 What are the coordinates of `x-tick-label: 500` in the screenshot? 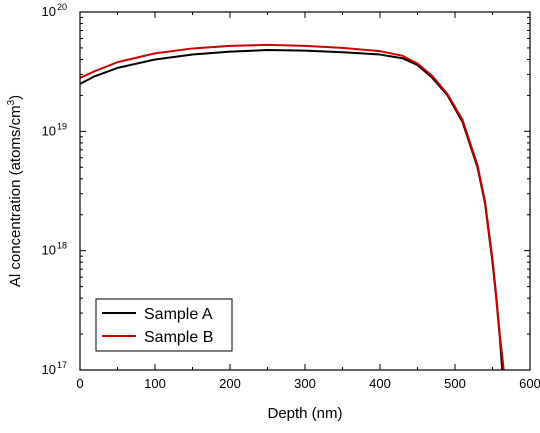 It's located at (455, 383).